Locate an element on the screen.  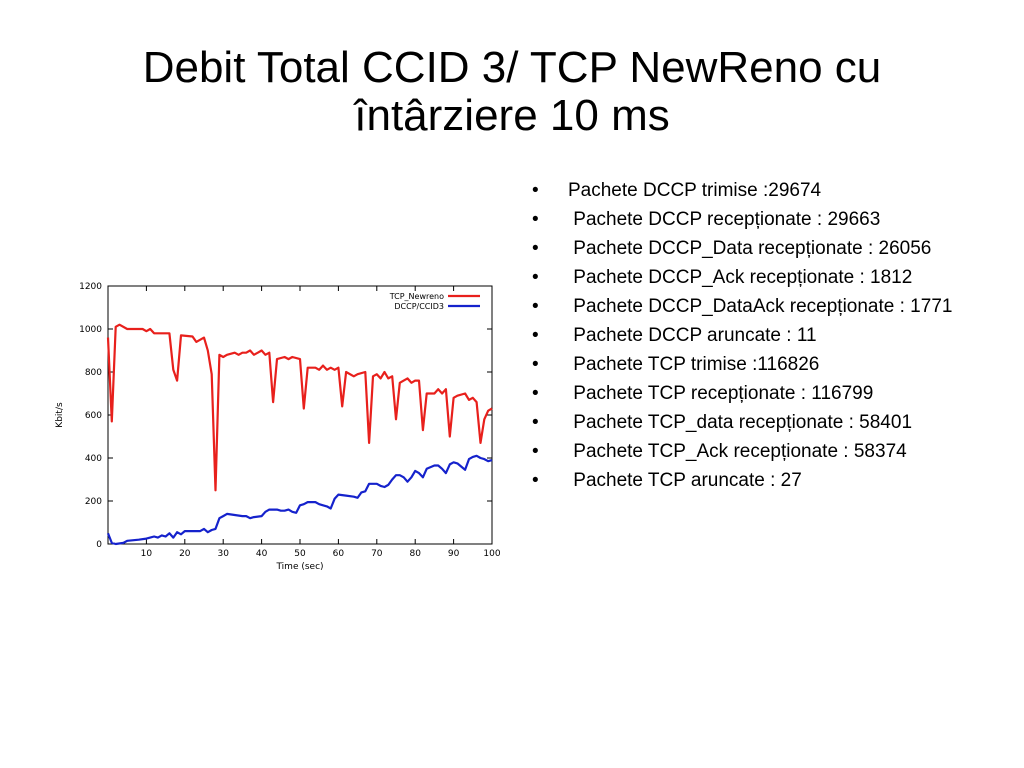
x-tick-label: 30 is located at coordinates (223, 554).